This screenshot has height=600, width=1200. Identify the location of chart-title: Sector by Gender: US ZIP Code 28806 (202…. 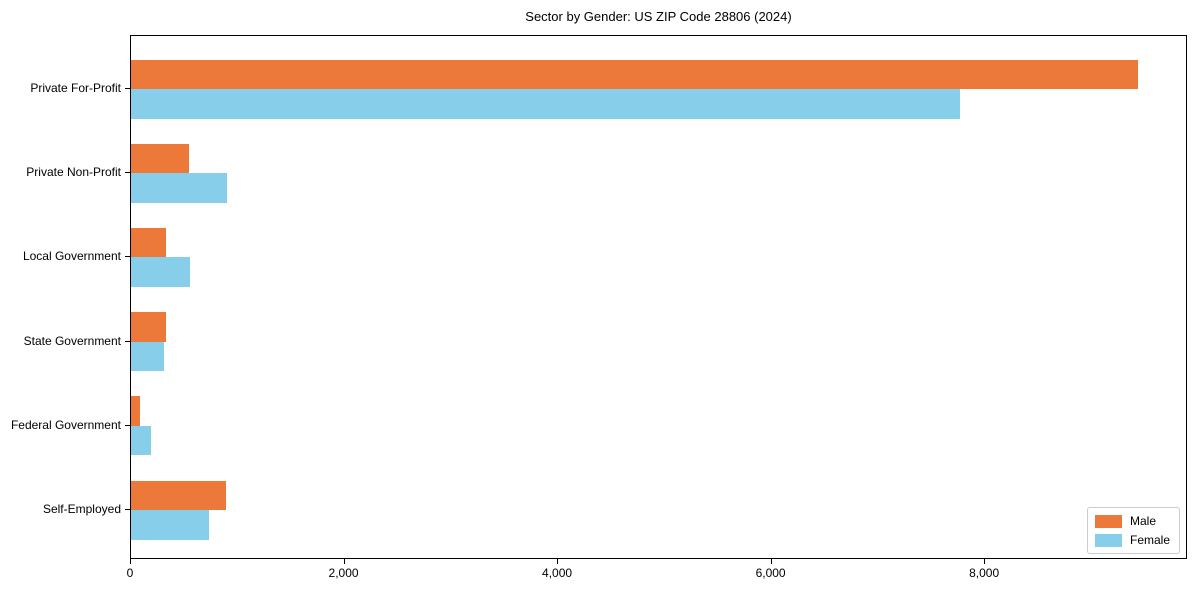
(658, 16).